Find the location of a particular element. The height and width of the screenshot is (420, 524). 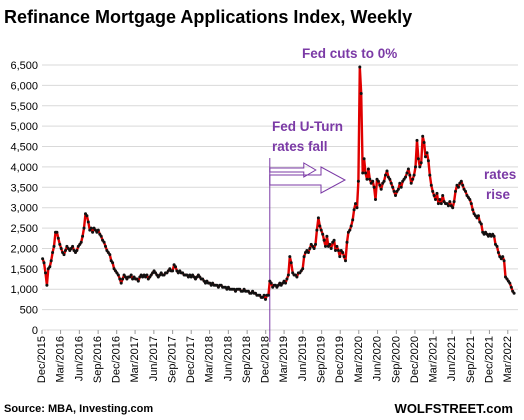

annotation-fed-uturn: Fed U-Turn is located at coordinates (307, 126).